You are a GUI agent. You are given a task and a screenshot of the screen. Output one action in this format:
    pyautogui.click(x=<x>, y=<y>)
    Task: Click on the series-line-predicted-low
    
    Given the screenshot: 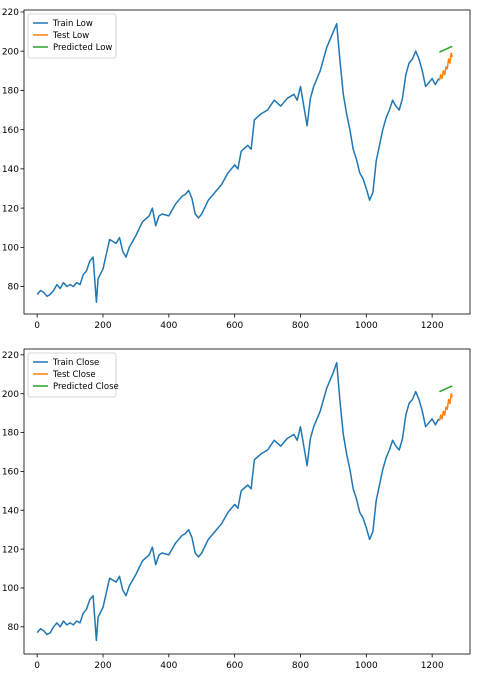 What is the action you would take?
    pyautogui.click(x=445, y=49)
    